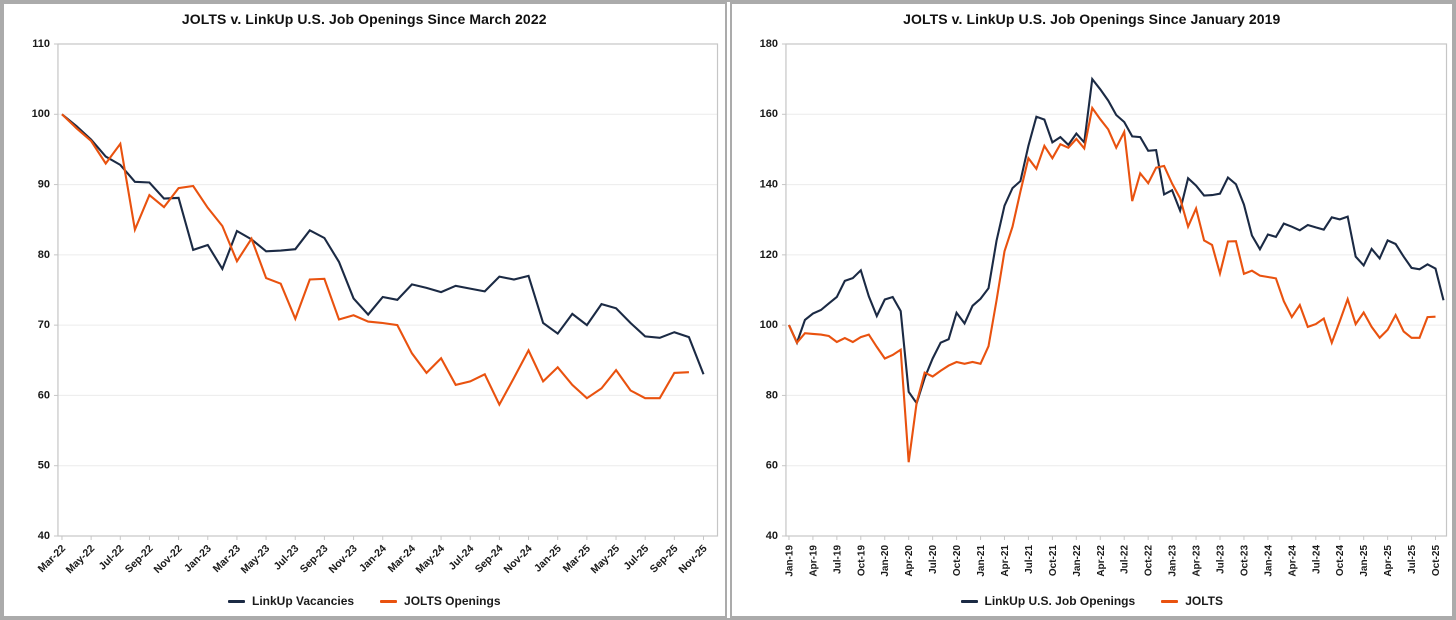  What do you see at coordinates (768, 114) in the screenshot?
I see `svg-text: 160` at bounding box center [768, 114].